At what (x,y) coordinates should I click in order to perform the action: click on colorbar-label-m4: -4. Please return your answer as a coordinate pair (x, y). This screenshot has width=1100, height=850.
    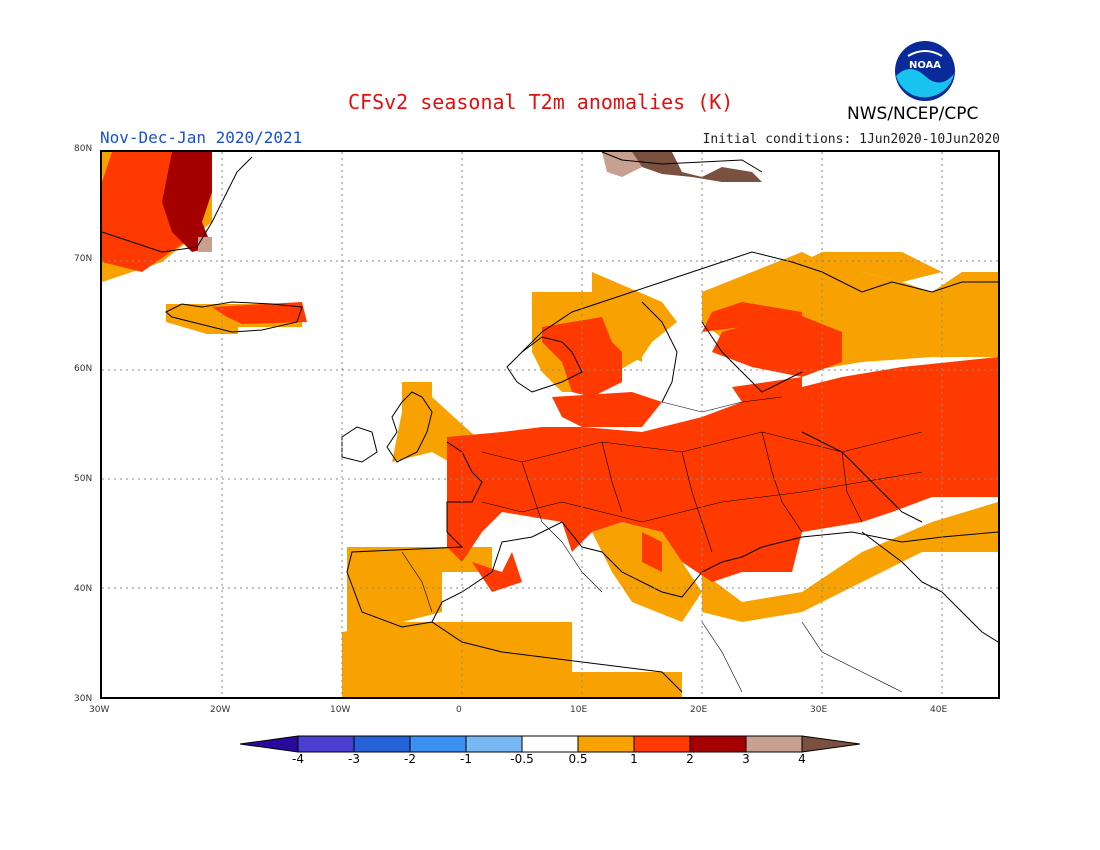
    Looking at the image, I should click on (298, 759).